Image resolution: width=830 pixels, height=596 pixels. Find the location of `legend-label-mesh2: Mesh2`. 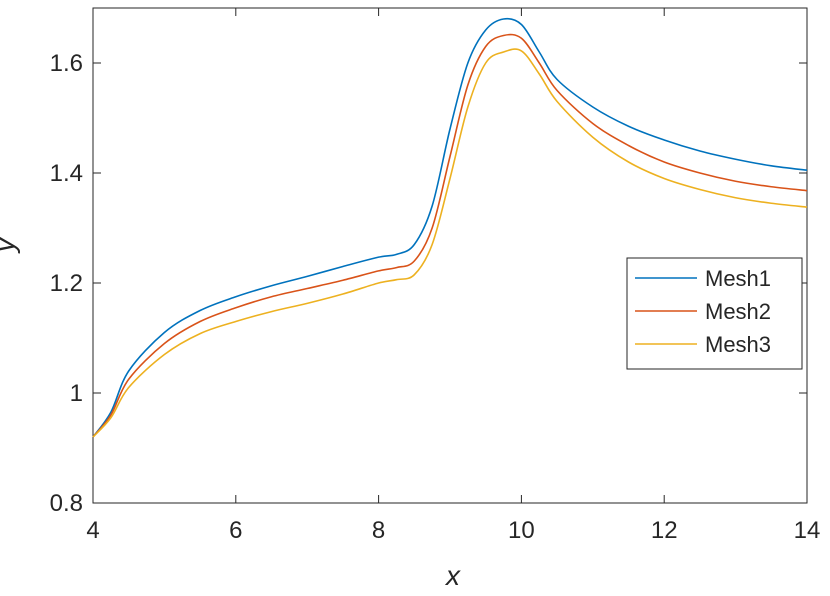

legend-label-mesh2: Mesh2 is located at coordinates (738, 311).